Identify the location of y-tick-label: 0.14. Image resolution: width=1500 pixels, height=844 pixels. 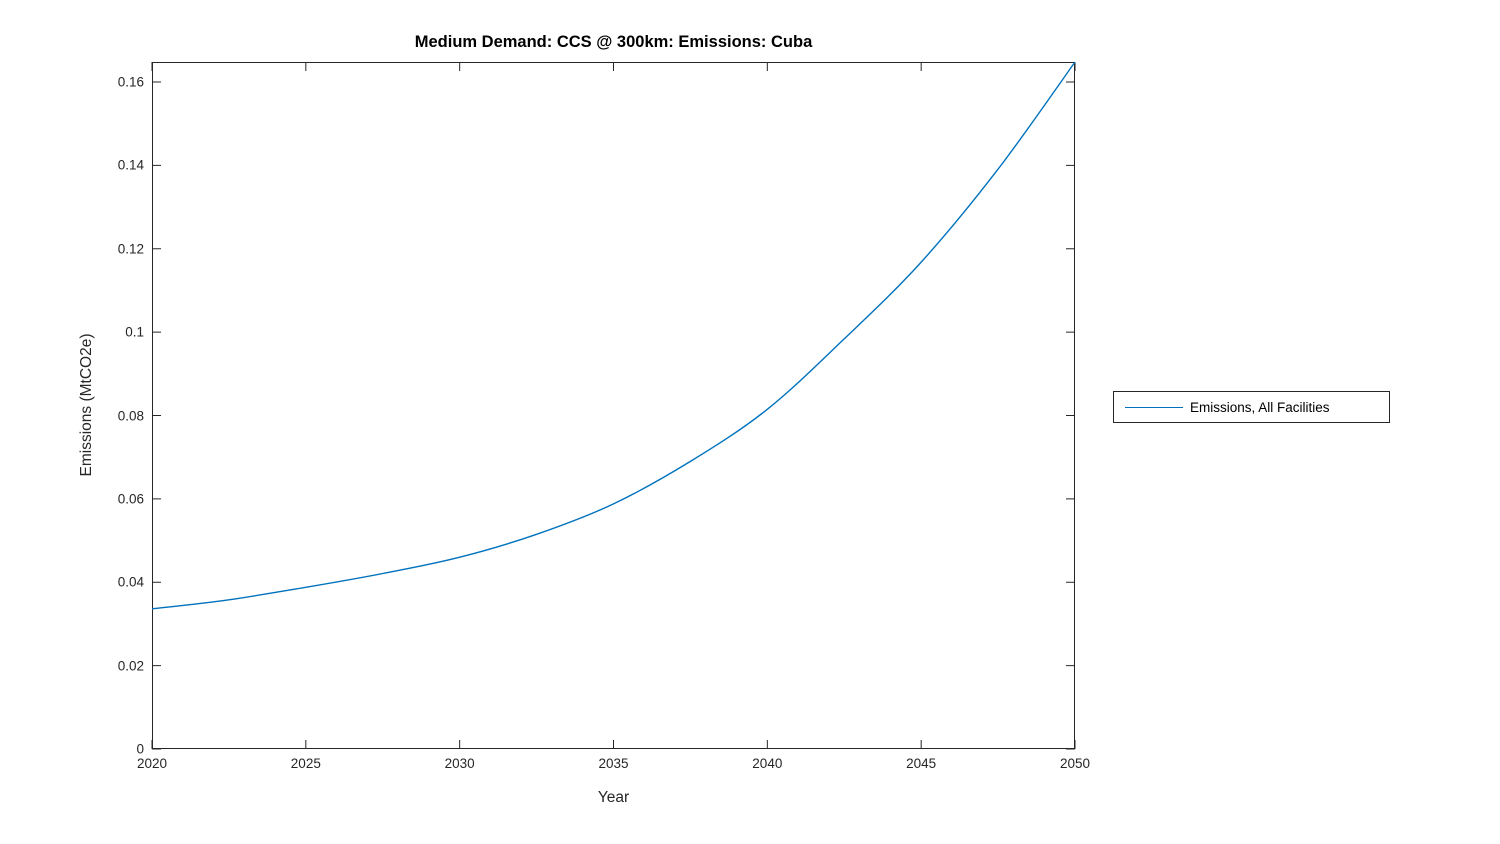
(130, 165).